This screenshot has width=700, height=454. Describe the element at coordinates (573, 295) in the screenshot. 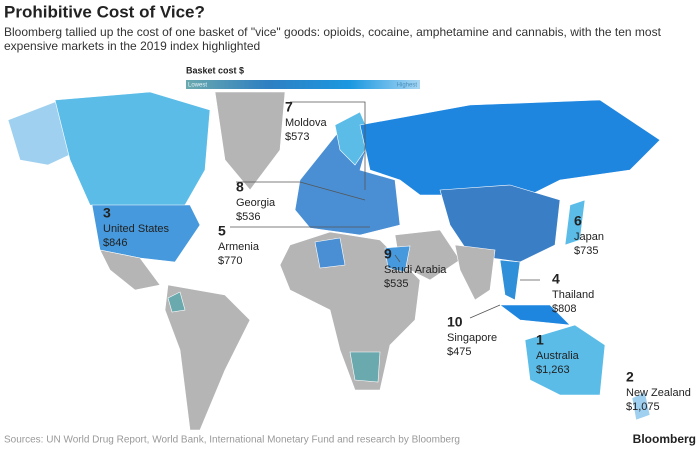

I see `market-country: Thailand` at that location.